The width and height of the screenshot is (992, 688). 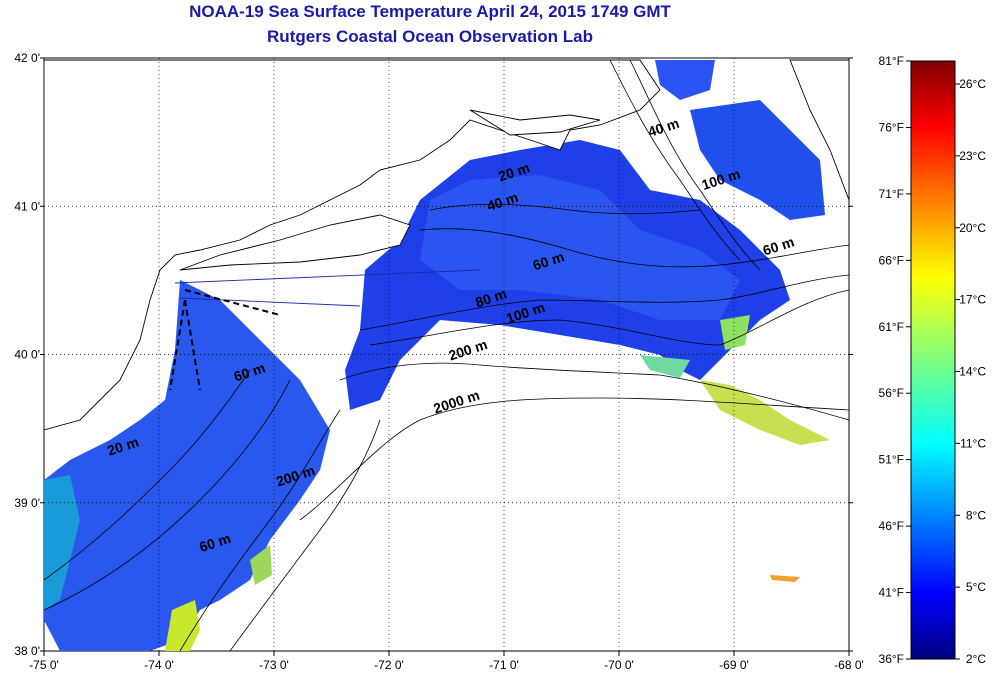 I want to click on colorbar-c-label: 11°C, so click(x=973, y=443).